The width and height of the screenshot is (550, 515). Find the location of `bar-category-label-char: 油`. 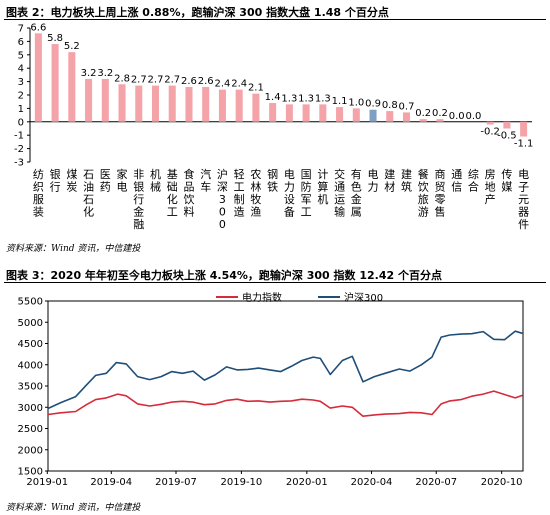

bar-category-label-char: 油 is located at coordinates (88, 187).